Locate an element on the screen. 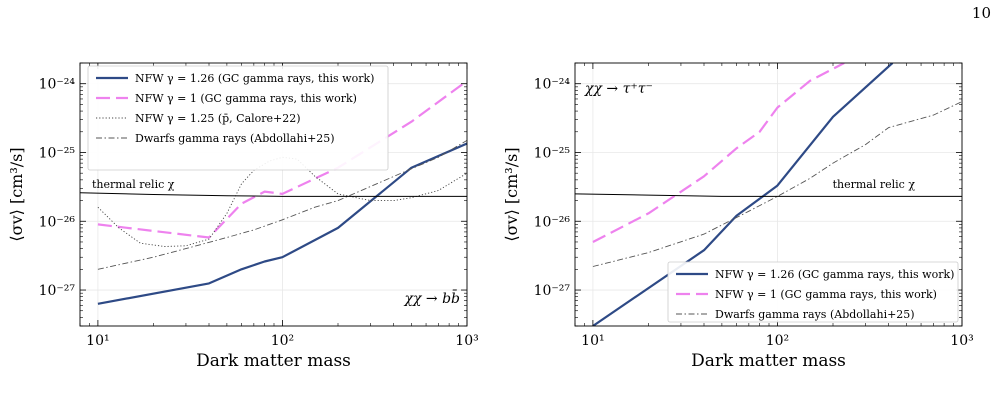 The image size is (1003, 405). legend-entry: NFW γ = 1.25 (p̄, Calore+22) is located at coordinates (218, 118).